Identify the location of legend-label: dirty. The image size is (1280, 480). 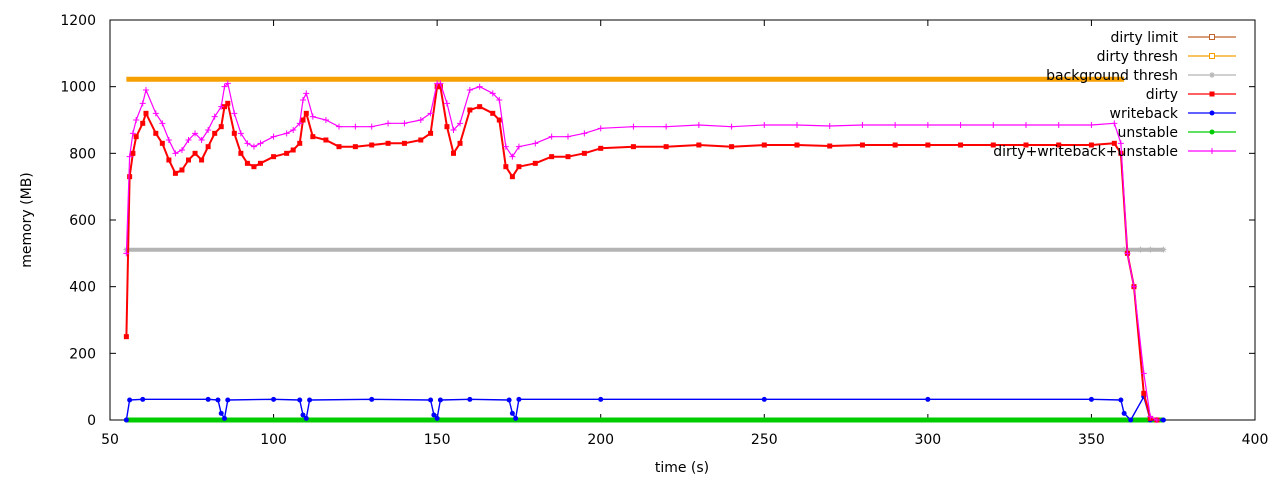
(1162, 95).